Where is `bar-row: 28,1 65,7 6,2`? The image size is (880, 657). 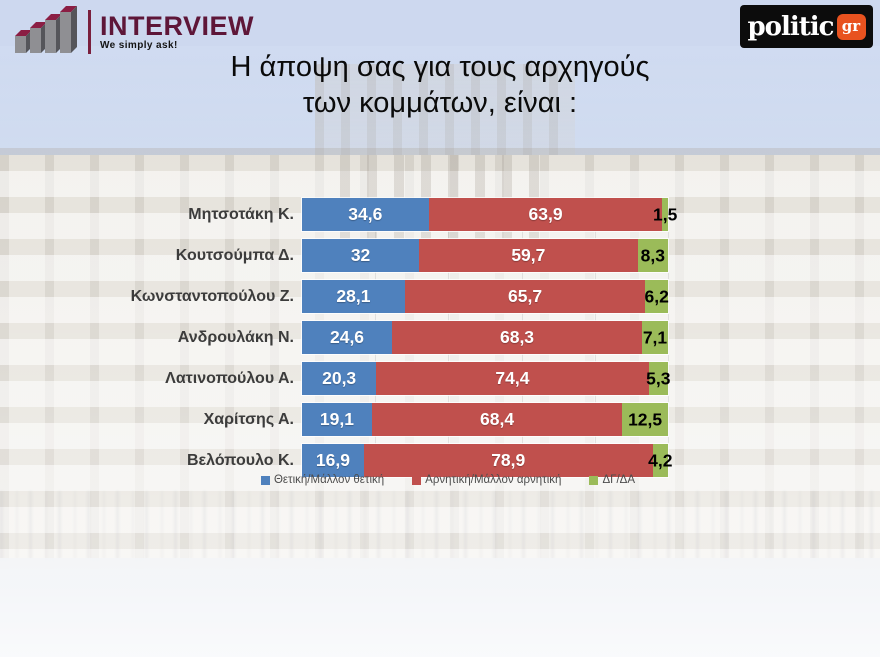
bar-row: 28,1 65,7 6,2 is located at coordinates (485, 296).